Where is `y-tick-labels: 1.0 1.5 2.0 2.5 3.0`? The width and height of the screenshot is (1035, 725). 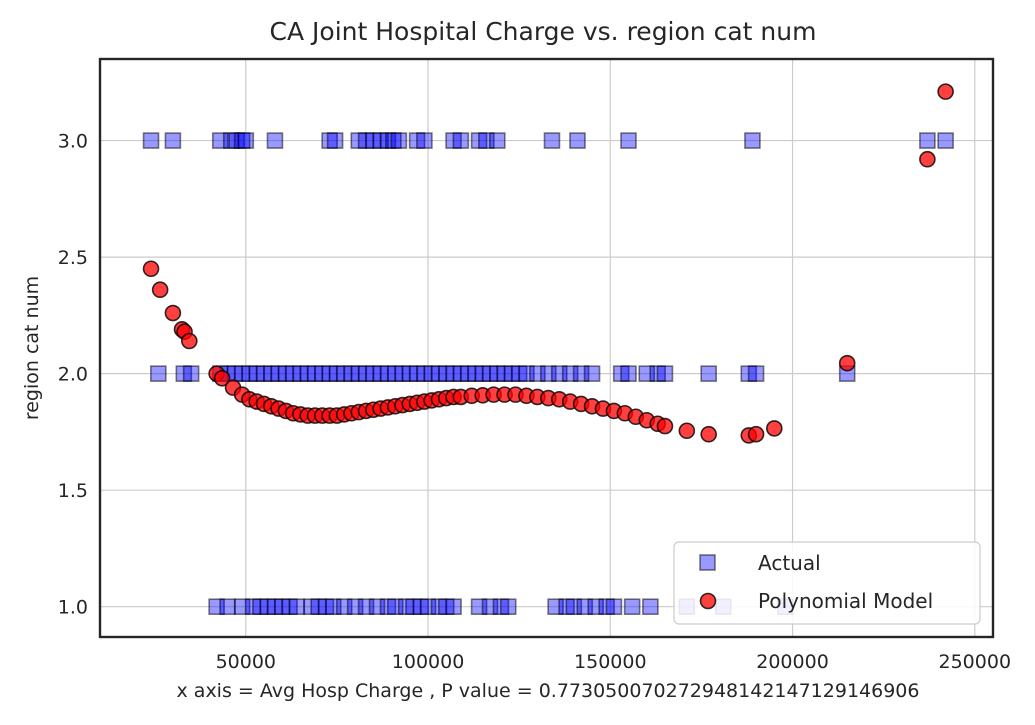 y-tick-labels: 1.0 1.5 2.0 2.5 3.0 is located at coordinates (73, 375).